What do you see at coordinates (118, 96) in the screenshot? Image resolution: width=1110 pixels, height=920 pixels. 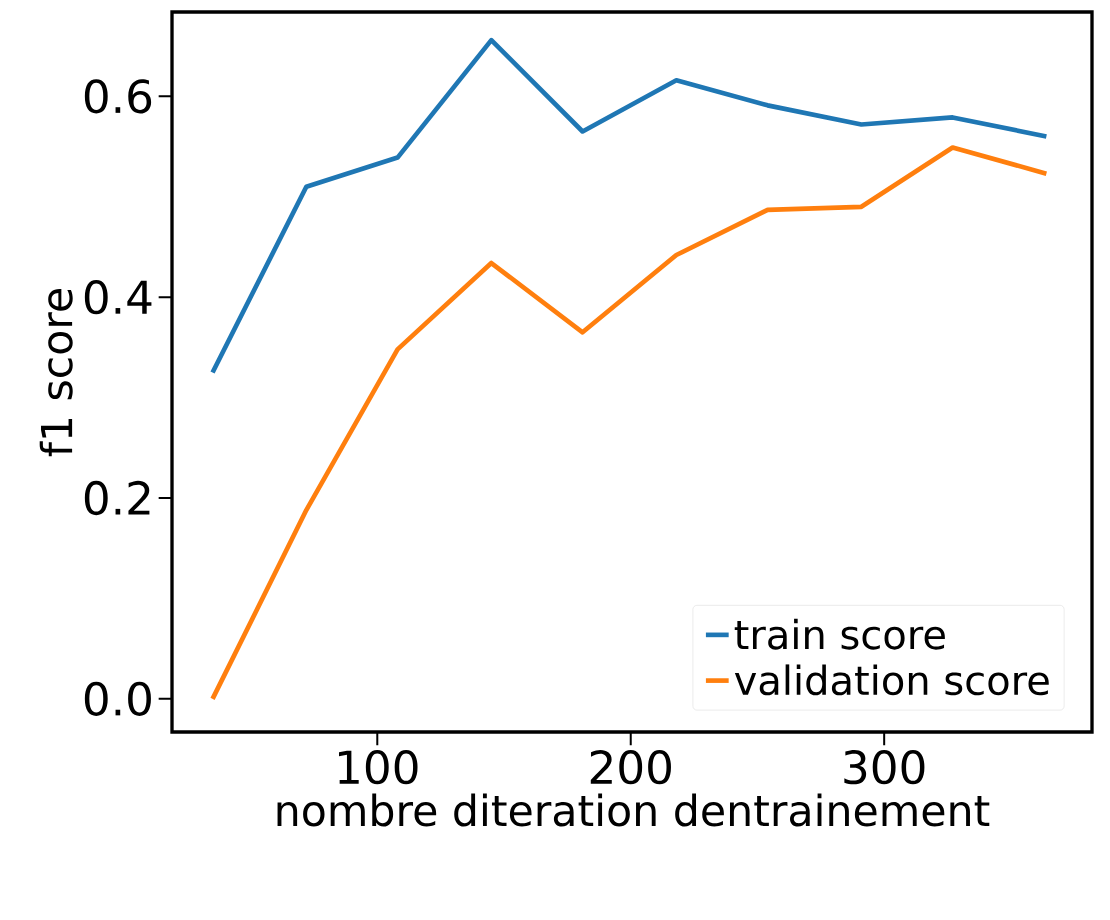 I see `y-tick-label: 0.6` at bounding box center [118, 96].